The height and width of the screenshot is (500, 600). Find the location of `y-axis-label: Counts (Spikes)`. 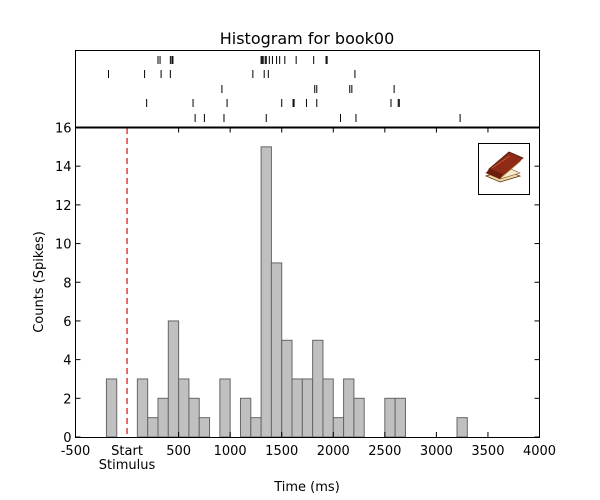

y-axis-label: Counts (Spikes) is located at coordinates (39, 282).